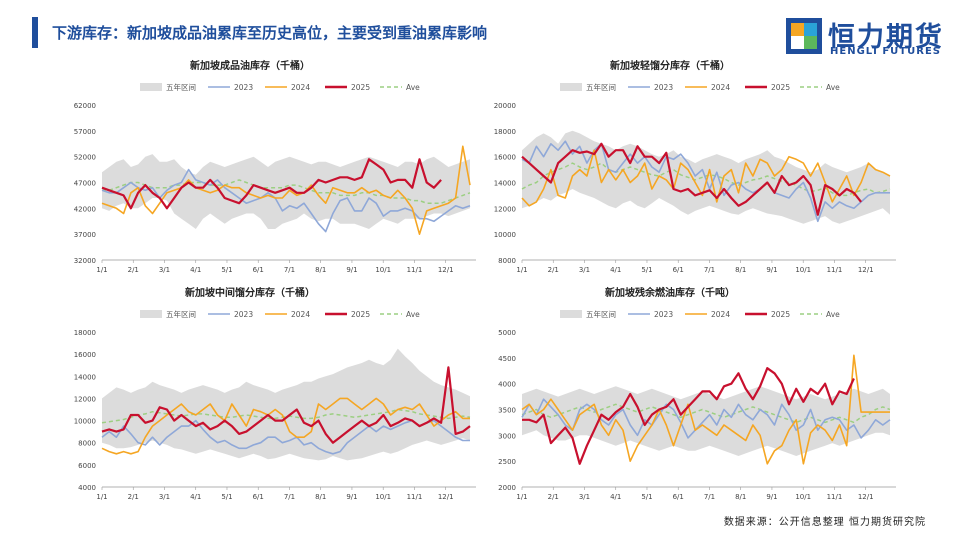  Describe the element at coordinates (181, 314) in the screenshot. I see `legend-label: 五年区间` at that location.